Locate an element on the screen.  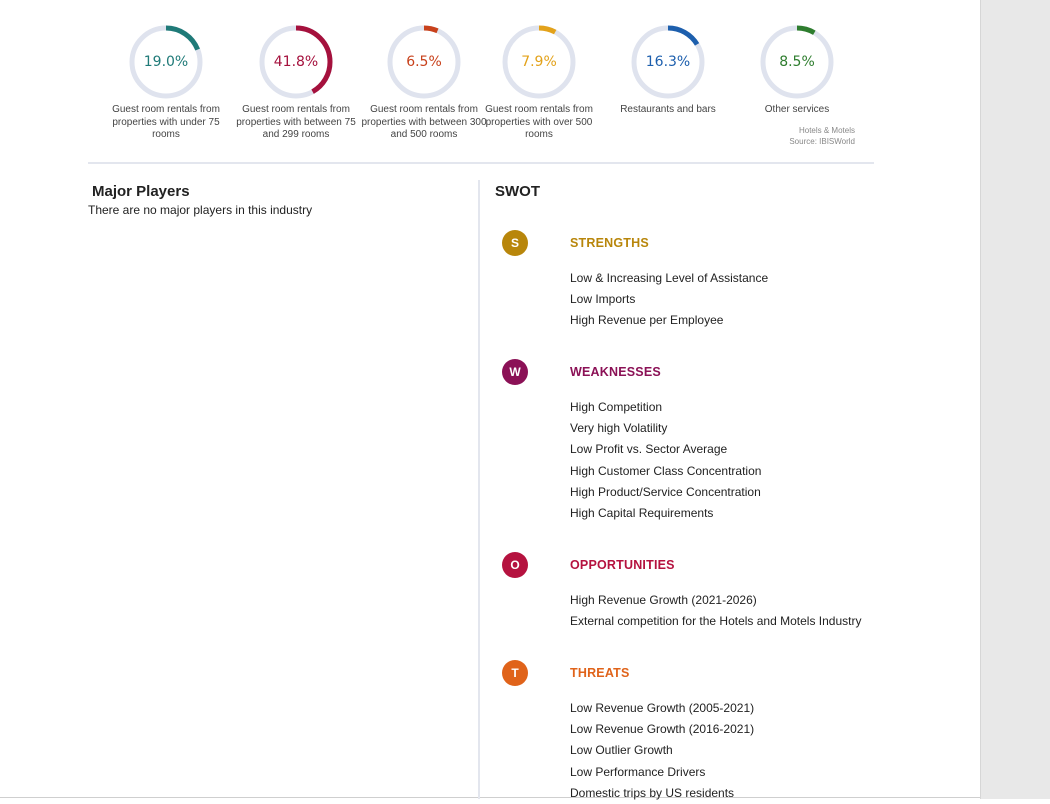
list-item: Low Revenue Growth (2005-2021) is located at coordinates (662, 708).